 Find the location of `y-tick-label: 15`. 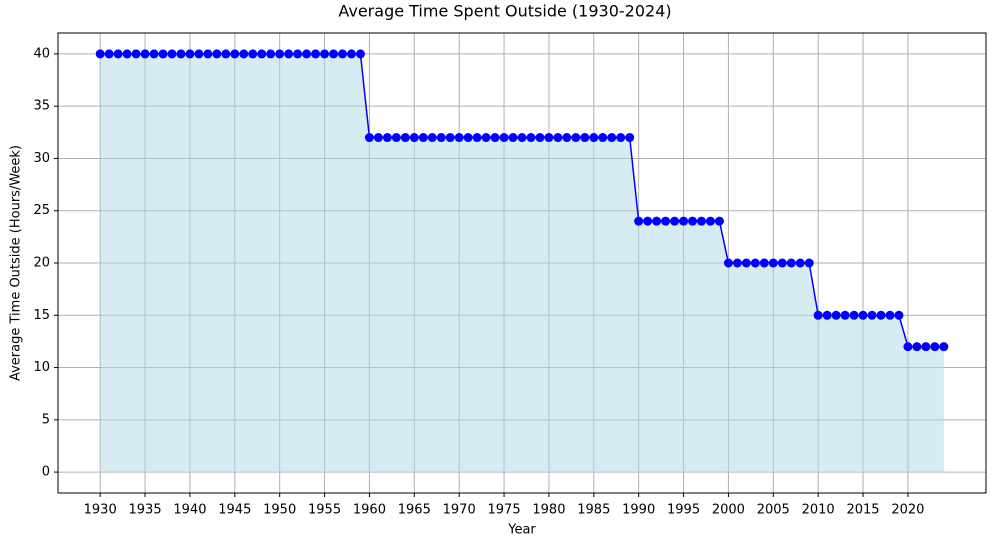

y-tick-label: 15 is located at coordinates (41, 315).